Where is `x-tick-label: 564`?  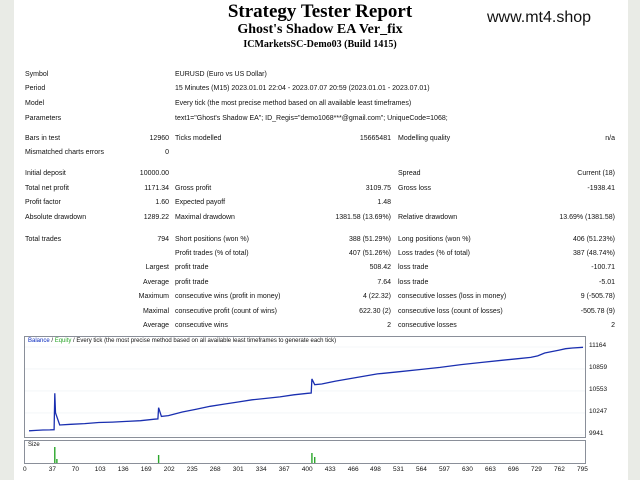 x-tick-label: 564 is located at coordinates (421, 469).